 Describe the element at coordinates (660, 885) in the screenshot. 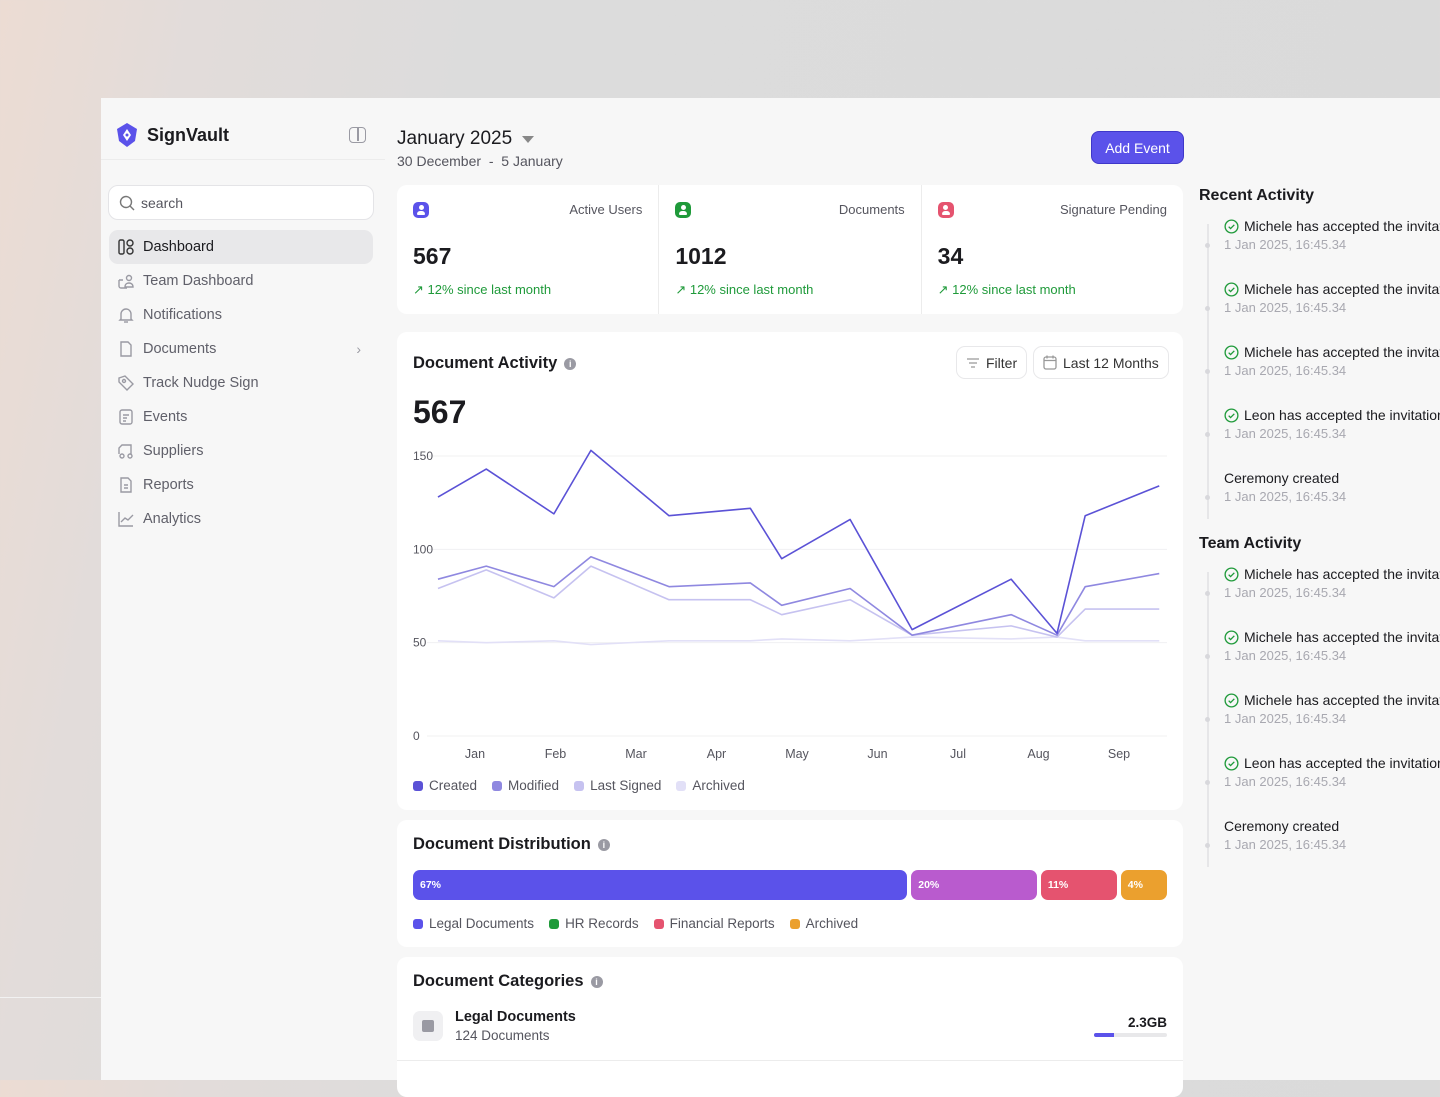

I see `distribution-segment: 67%` at that location.